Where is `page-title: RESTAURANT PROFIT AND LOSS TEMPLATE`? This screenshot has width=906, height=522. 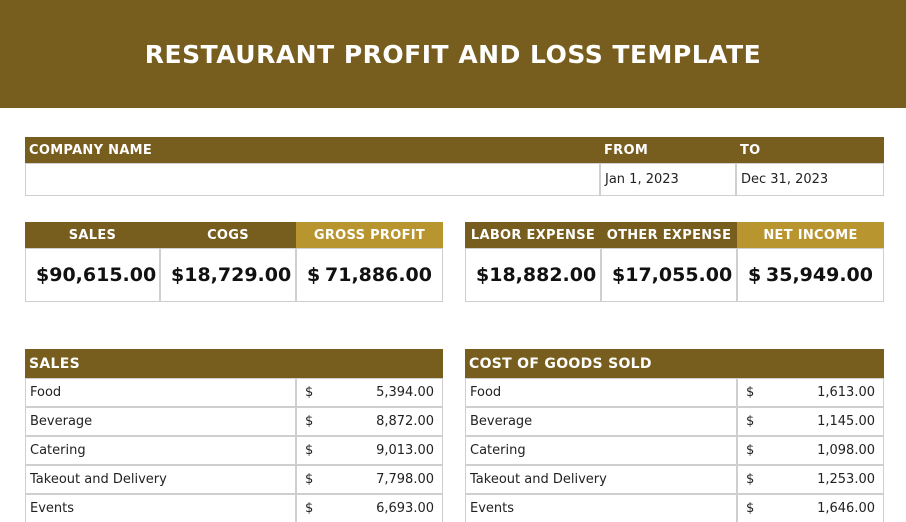 page-title: RESTAURANT PROFIT AND LOSS TEMPLATE is located at coordinates (453, 54).